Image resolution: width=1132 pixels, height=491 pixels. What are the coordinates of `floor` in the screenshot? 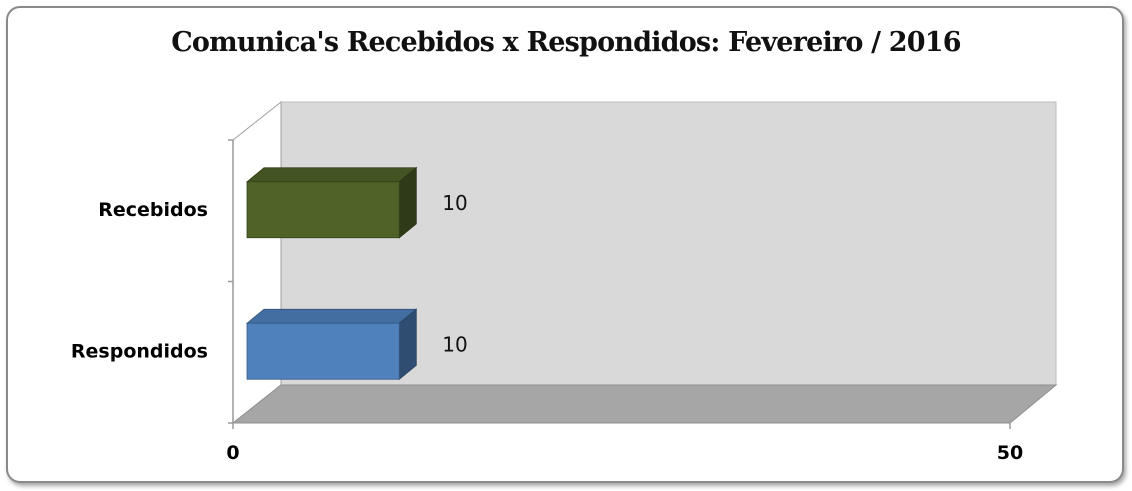 It's located at (644, 404).